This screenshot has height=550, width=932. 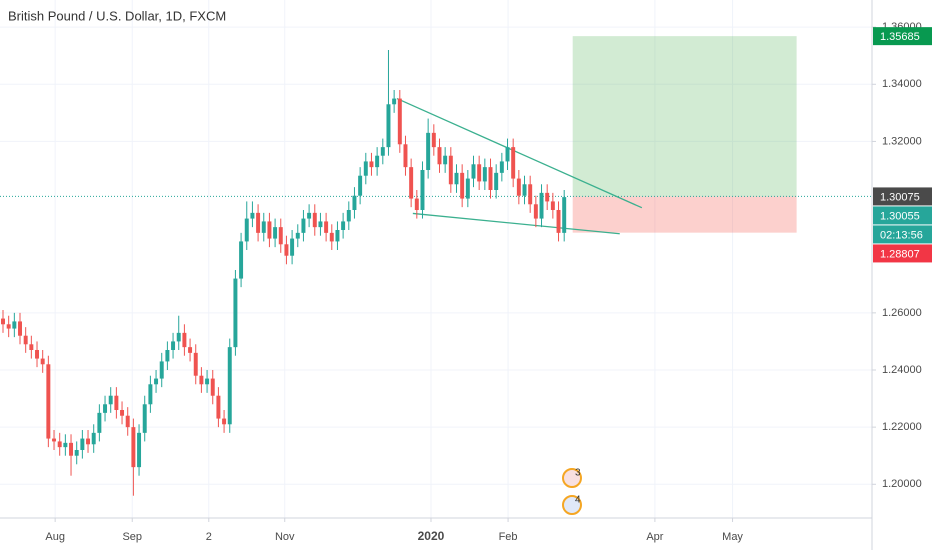 I want to click on event-icon, so click(x=572, y=505).